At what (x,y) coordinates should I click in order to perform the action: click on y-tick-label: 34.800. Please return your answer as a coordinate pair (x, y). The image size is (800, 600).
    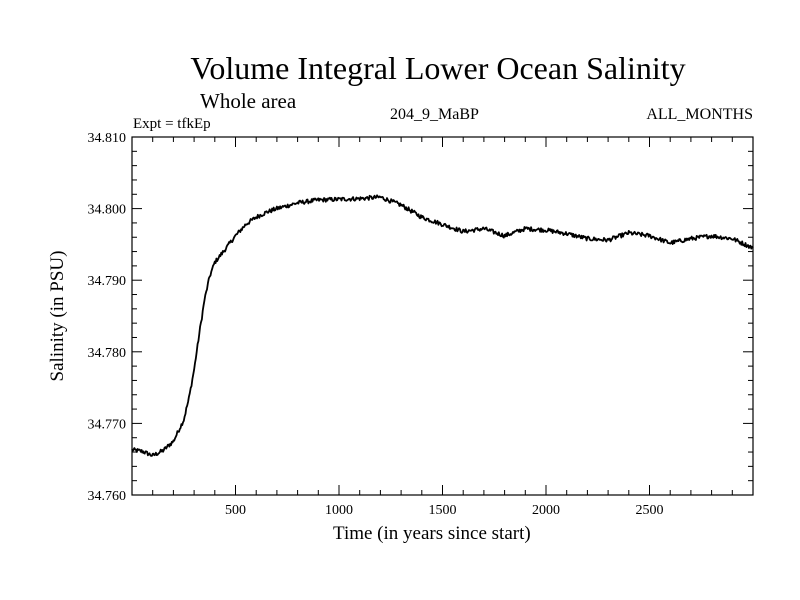
    Looking at the image, I should click on (107, 210).